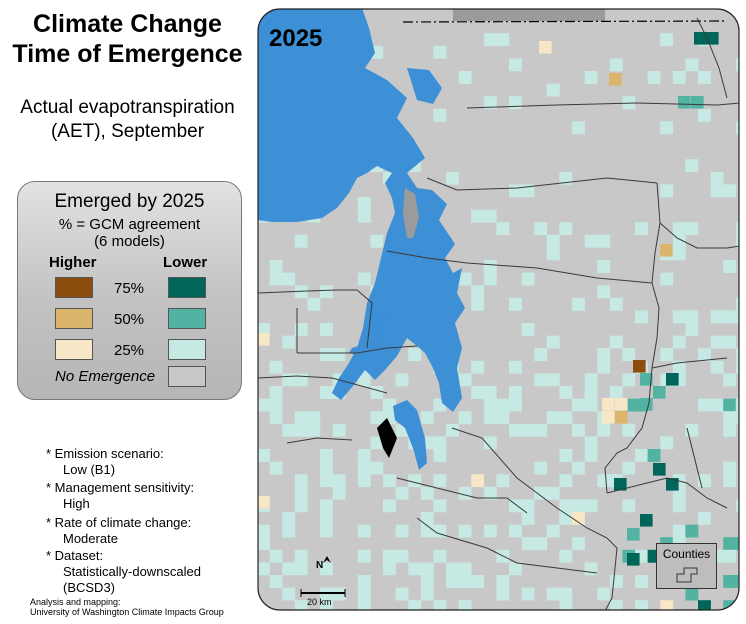 The height and width of the screenshot is (624, 746). I want to click on note-emission-label: Emission scenario:, so click(109, 453).